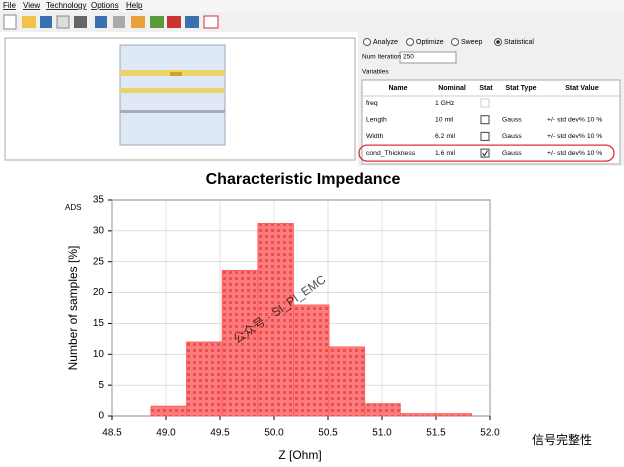  I want to click on x-tick-label: 52.0, so click(490, 433).